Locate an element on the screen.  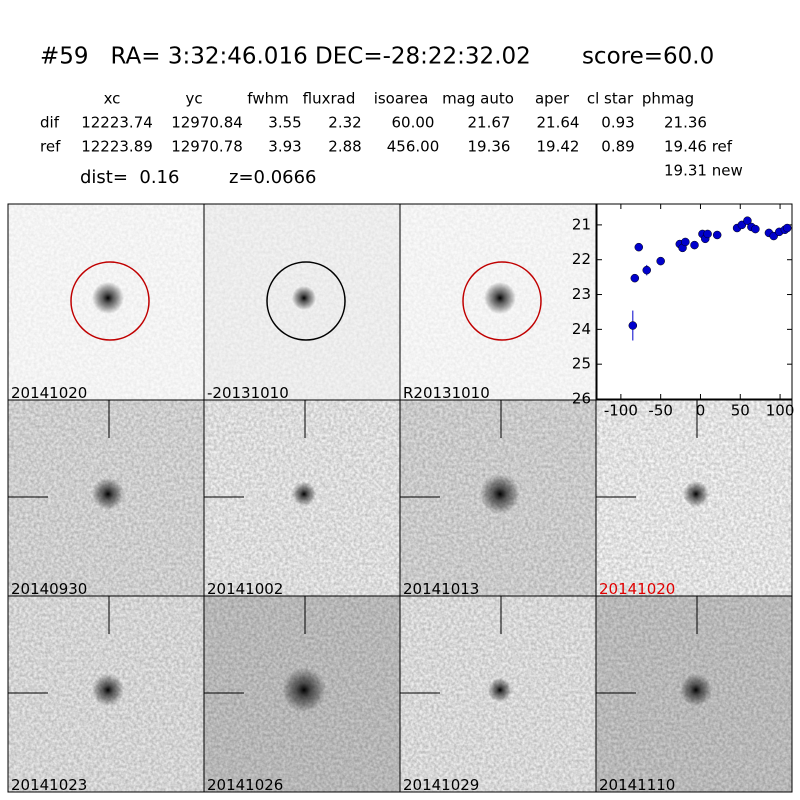
stamp-label: 20141026 is located at coordinates (245, 785).